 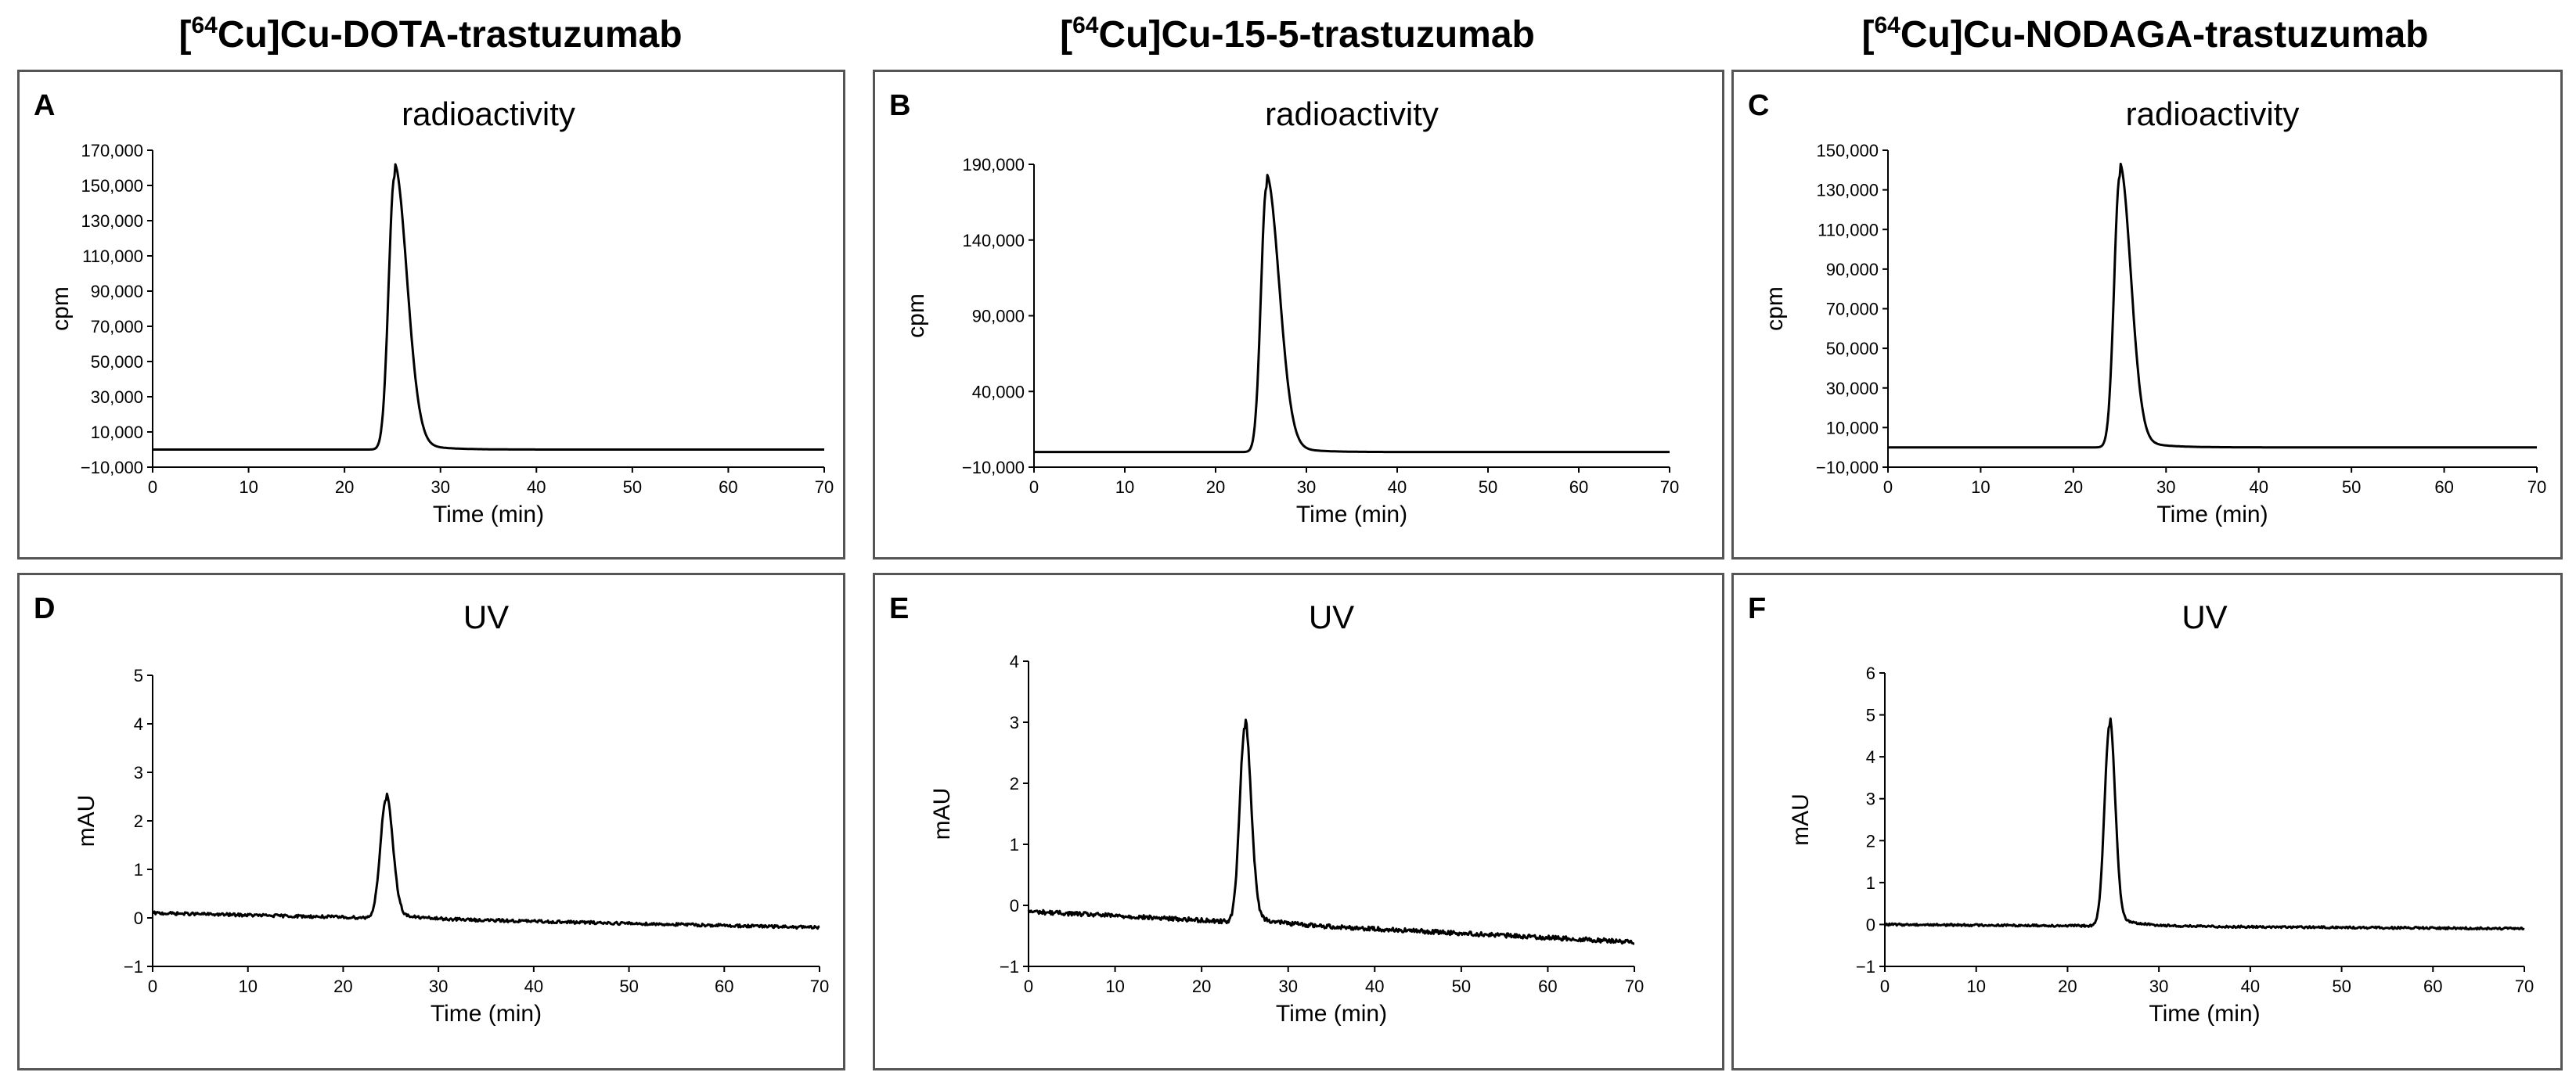 What do you see at coordinates (993, 468) in the screenshot?
I see `chart-b-y-tick-label: −10,000` at bounding box center [993, 468].